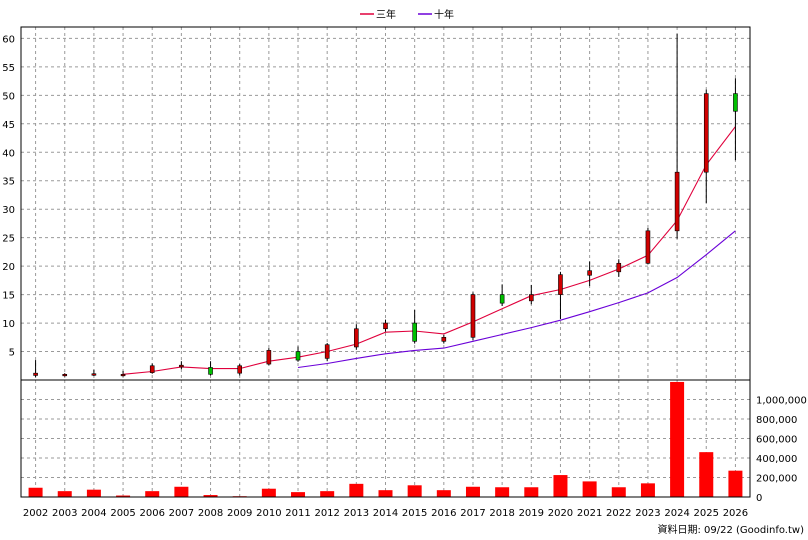 The width and height of the screenshot is (808, 540). I want to click on x-tick-label: 2014, so click(385, 513).